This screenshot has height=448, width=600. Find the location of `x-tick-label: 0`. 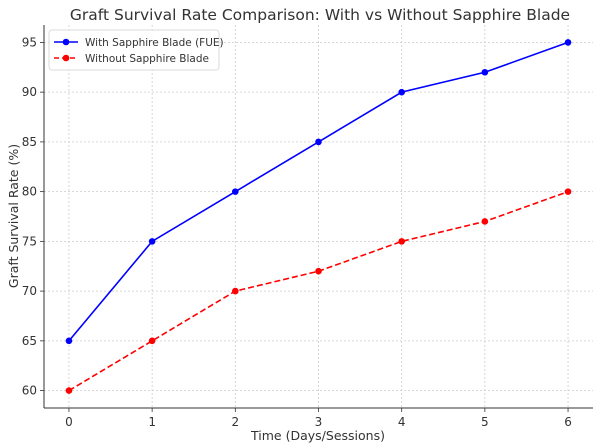

x-tick-label: 0 is located at coordinates (69, 422).